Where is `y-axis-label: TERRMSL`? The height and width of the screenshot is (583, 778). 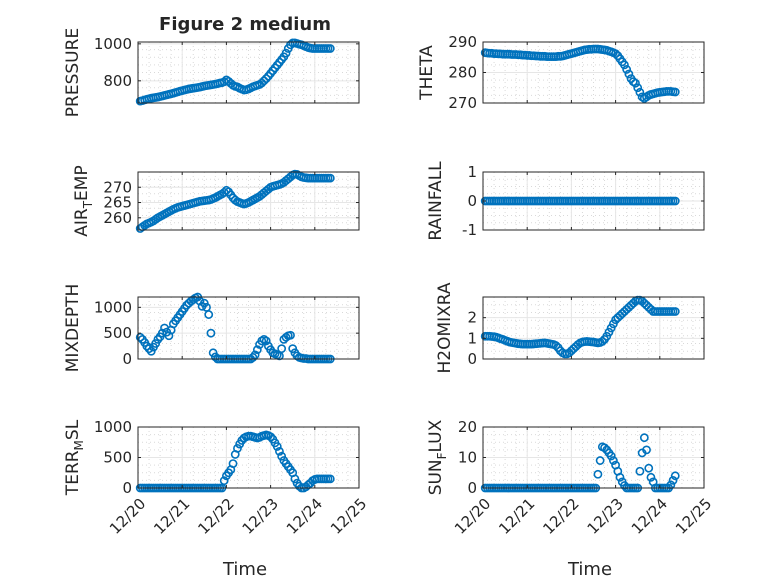 y-axis-label: TERRMSL is located at coordinates (74, 457).